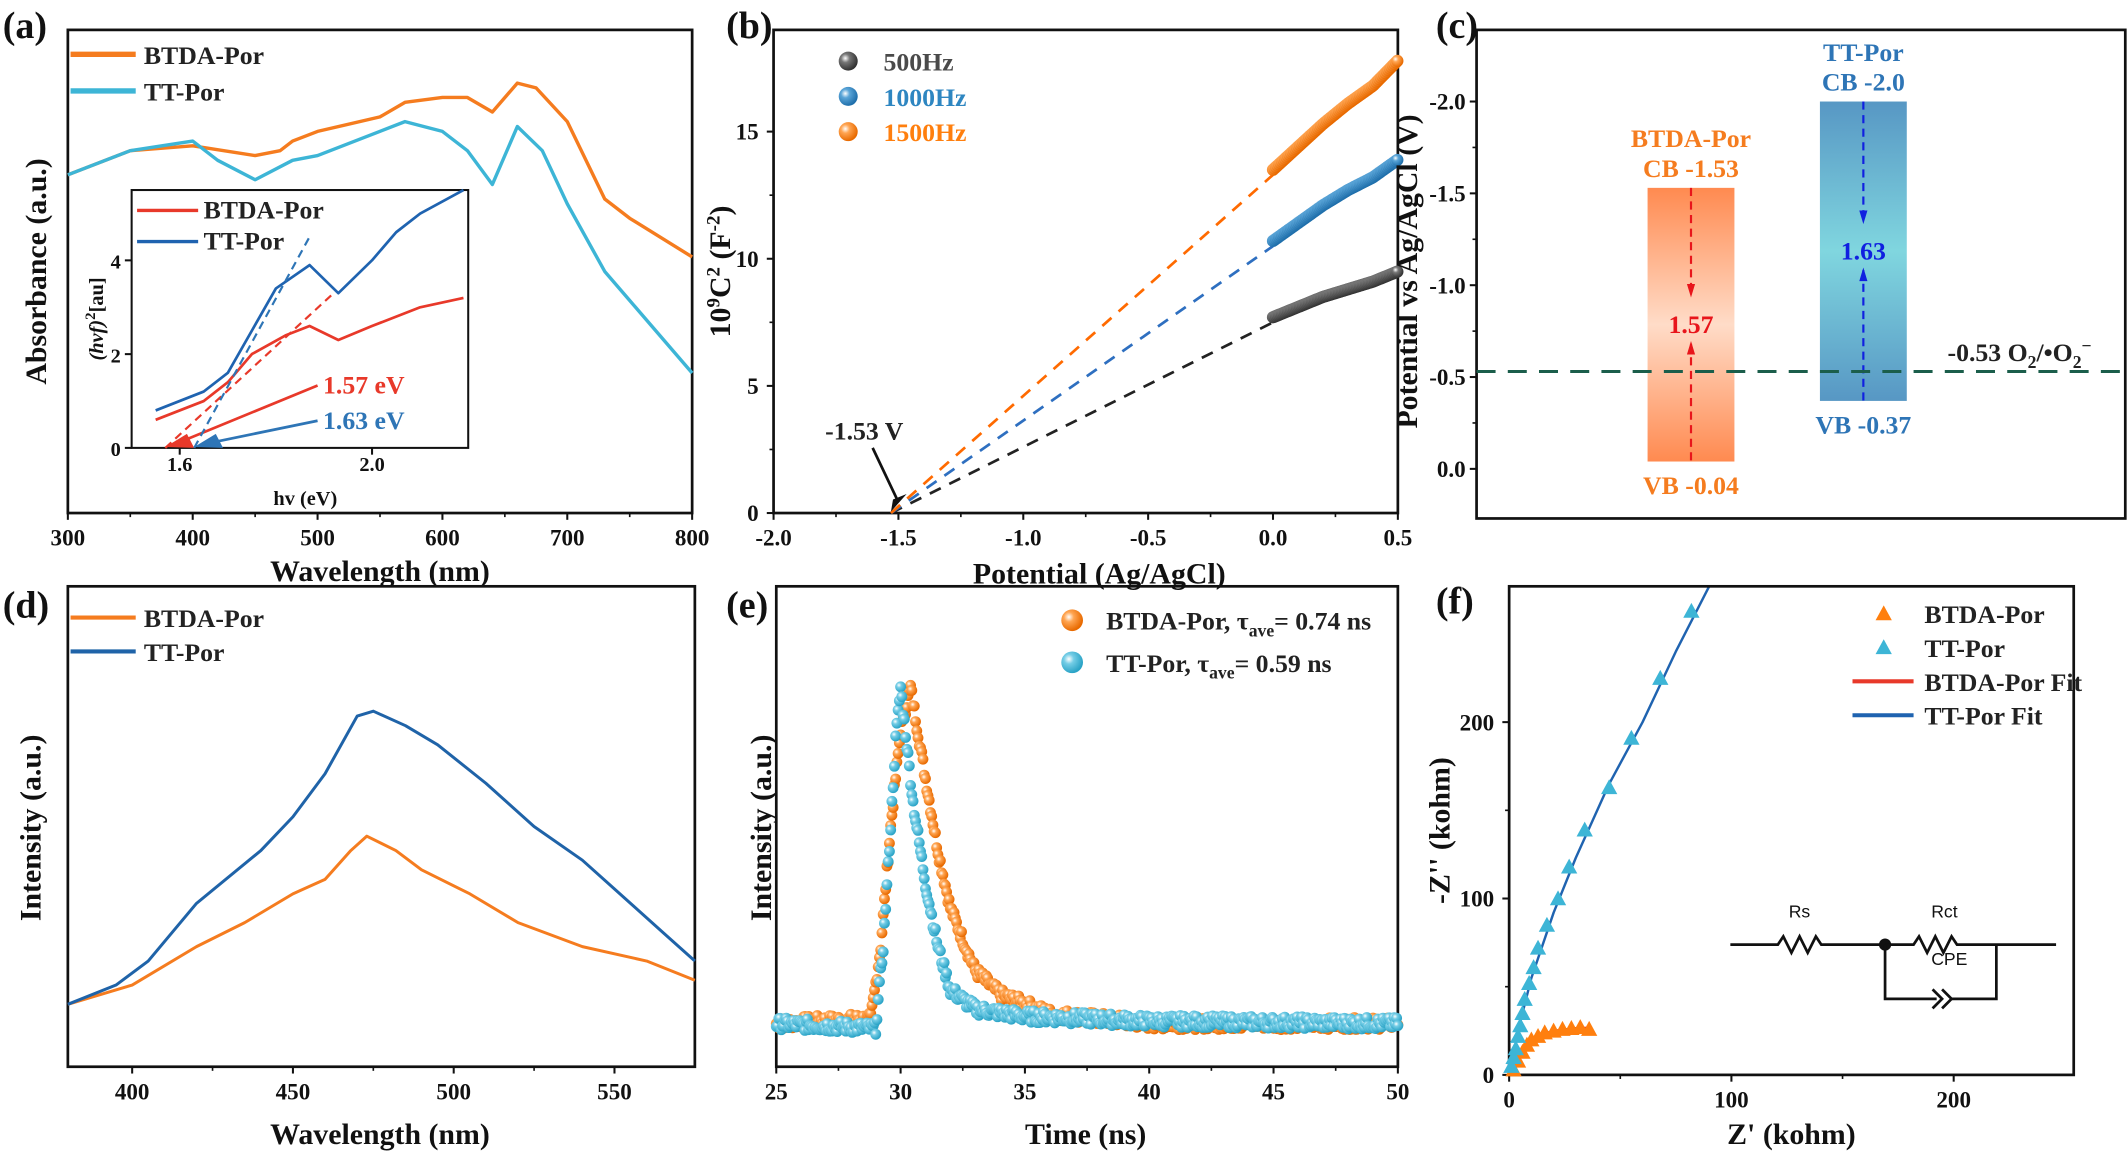  I want to click on y-tick-label: 0, so click(753, 513).